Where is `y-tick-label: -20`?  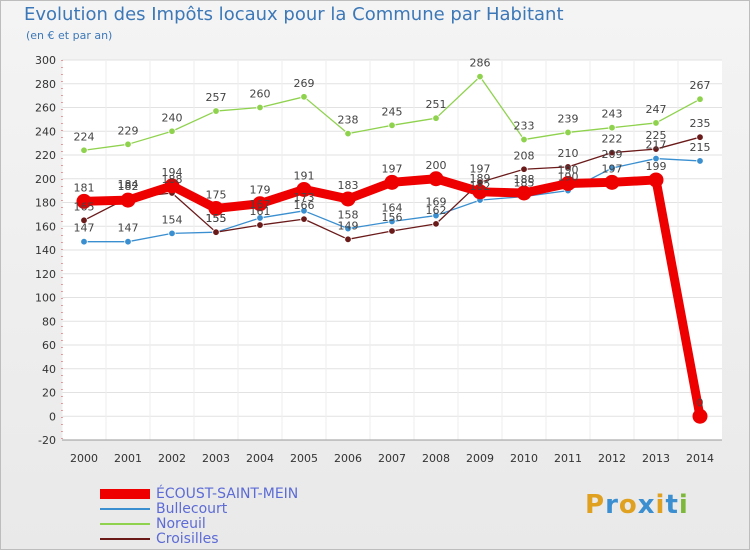 y-tick-label: -20 is located at coordinates (47, 440).